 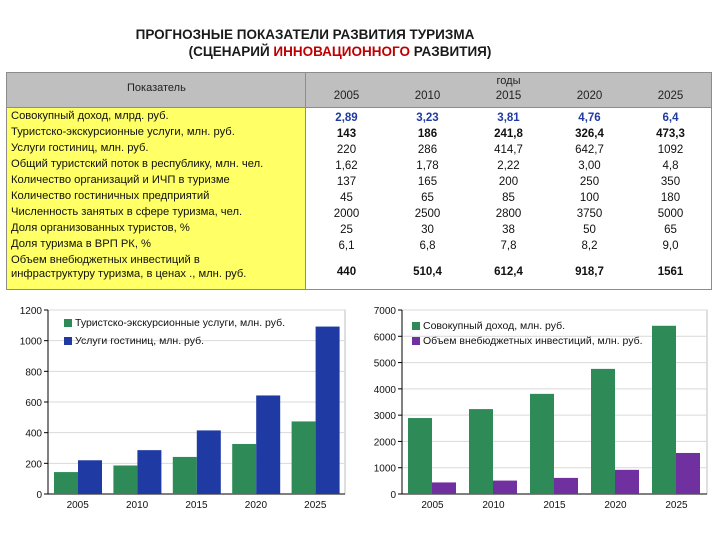 I want to click on table-cell: 85, so click(x=508, y=198).